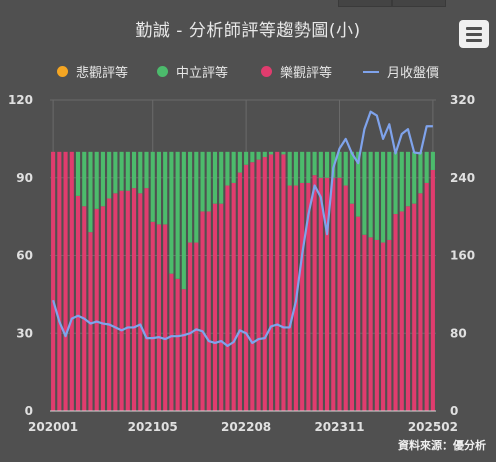 Image resolution: width=496 pixels, height=462 pixels. Describe the element at coordinates (433, 427) in the screenshot. I see `x-tick-label: 202502` at that location.